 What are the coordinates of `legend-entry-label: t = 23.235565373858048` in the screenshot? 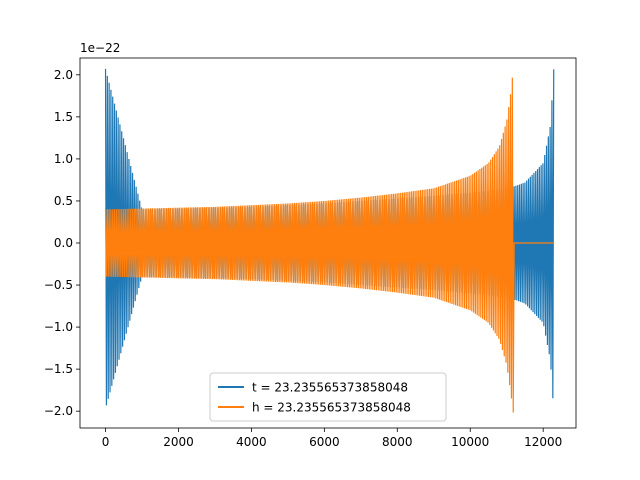 It's located at (330, 388).